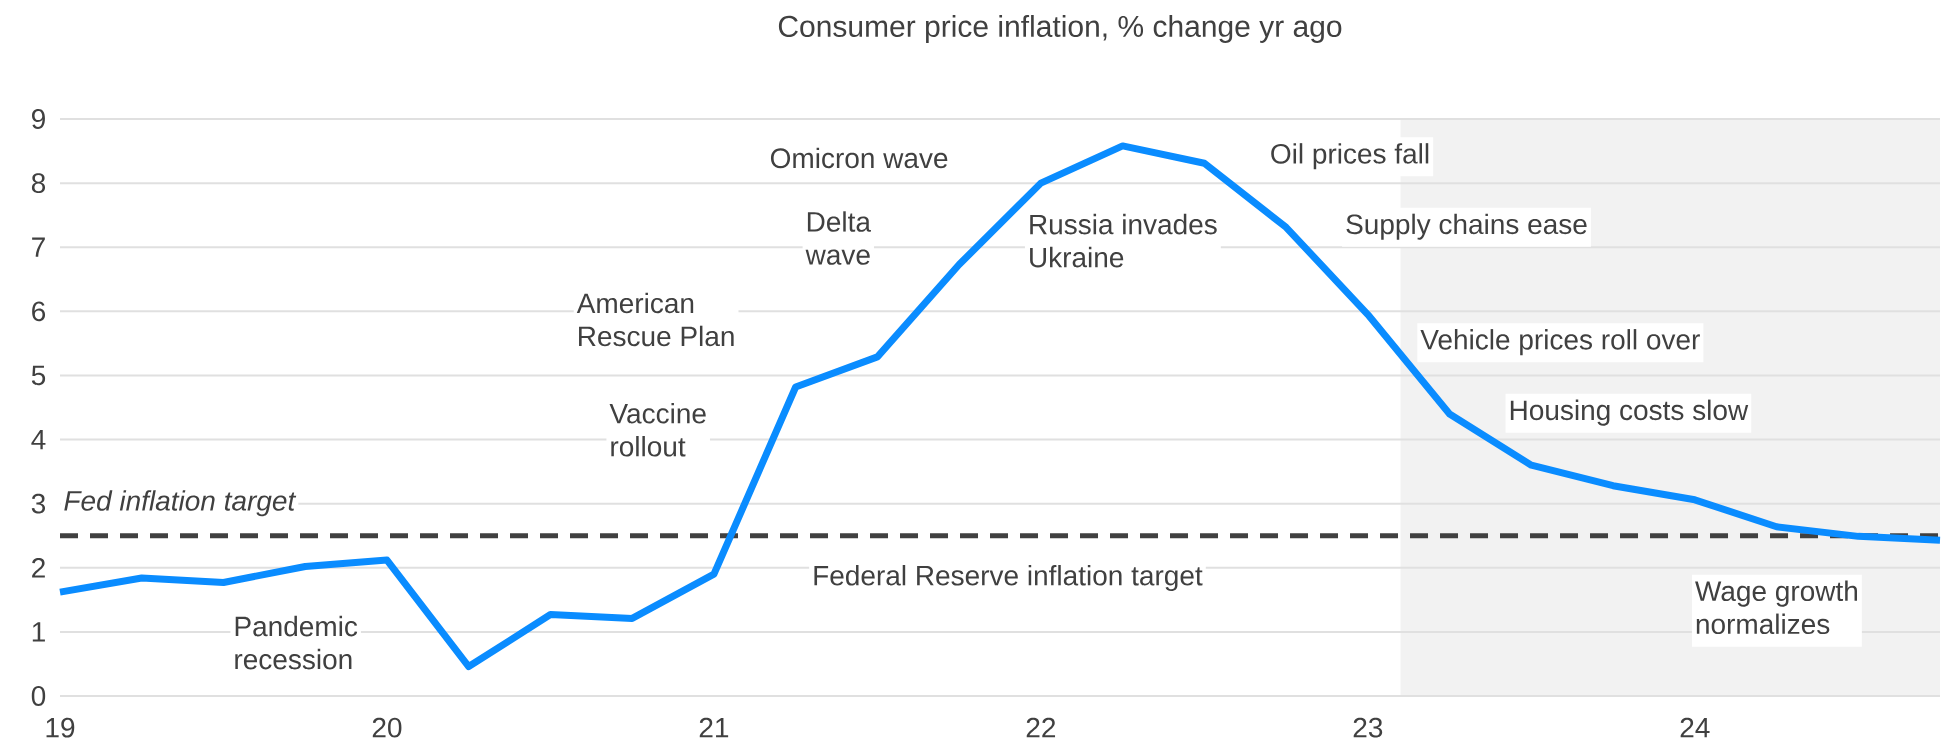  What do you see at coordinates (838, 238) in the screenshot?
I see `annotation: Delta wave` at bounding box center [838, 238].